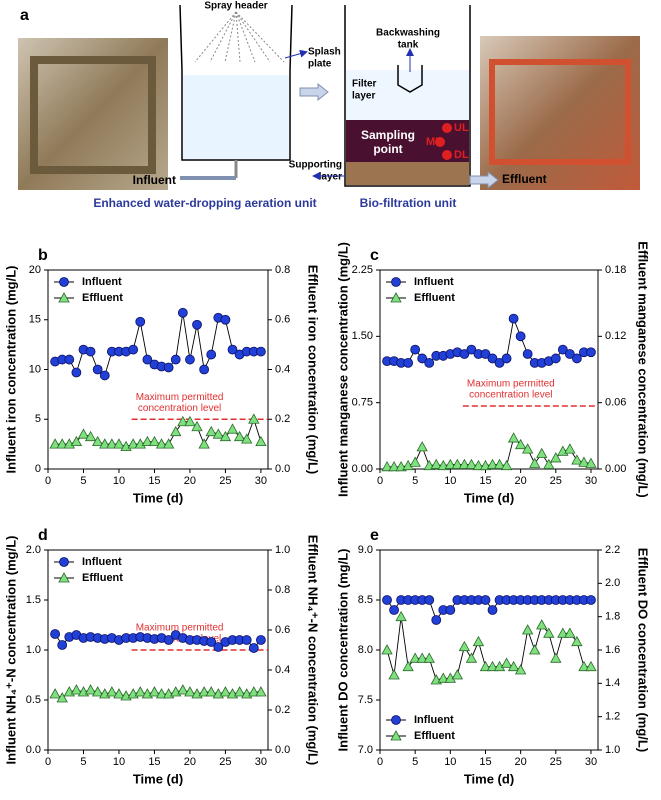 This screenshot has height=800, width=661. I want to click on label: DL, so click(461, 155).